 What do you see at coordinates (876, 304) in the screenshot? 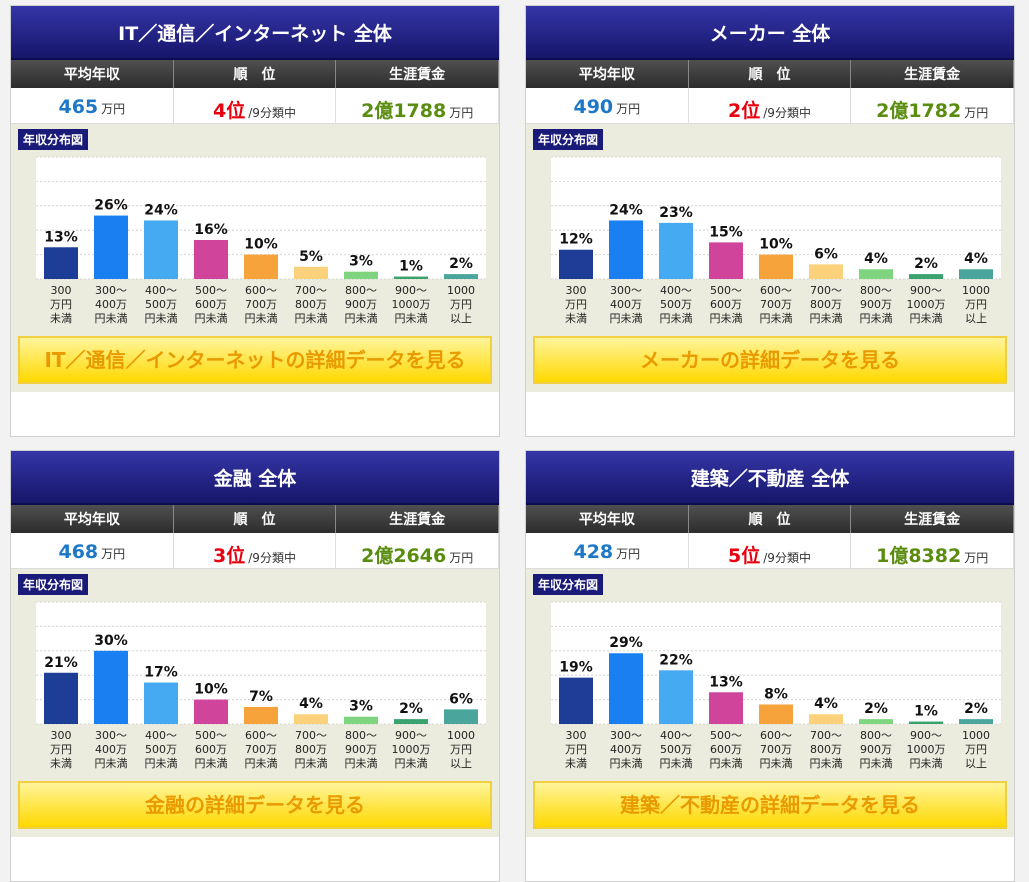
I see `x-category-label: 900万` at bounding box center [876, 304].